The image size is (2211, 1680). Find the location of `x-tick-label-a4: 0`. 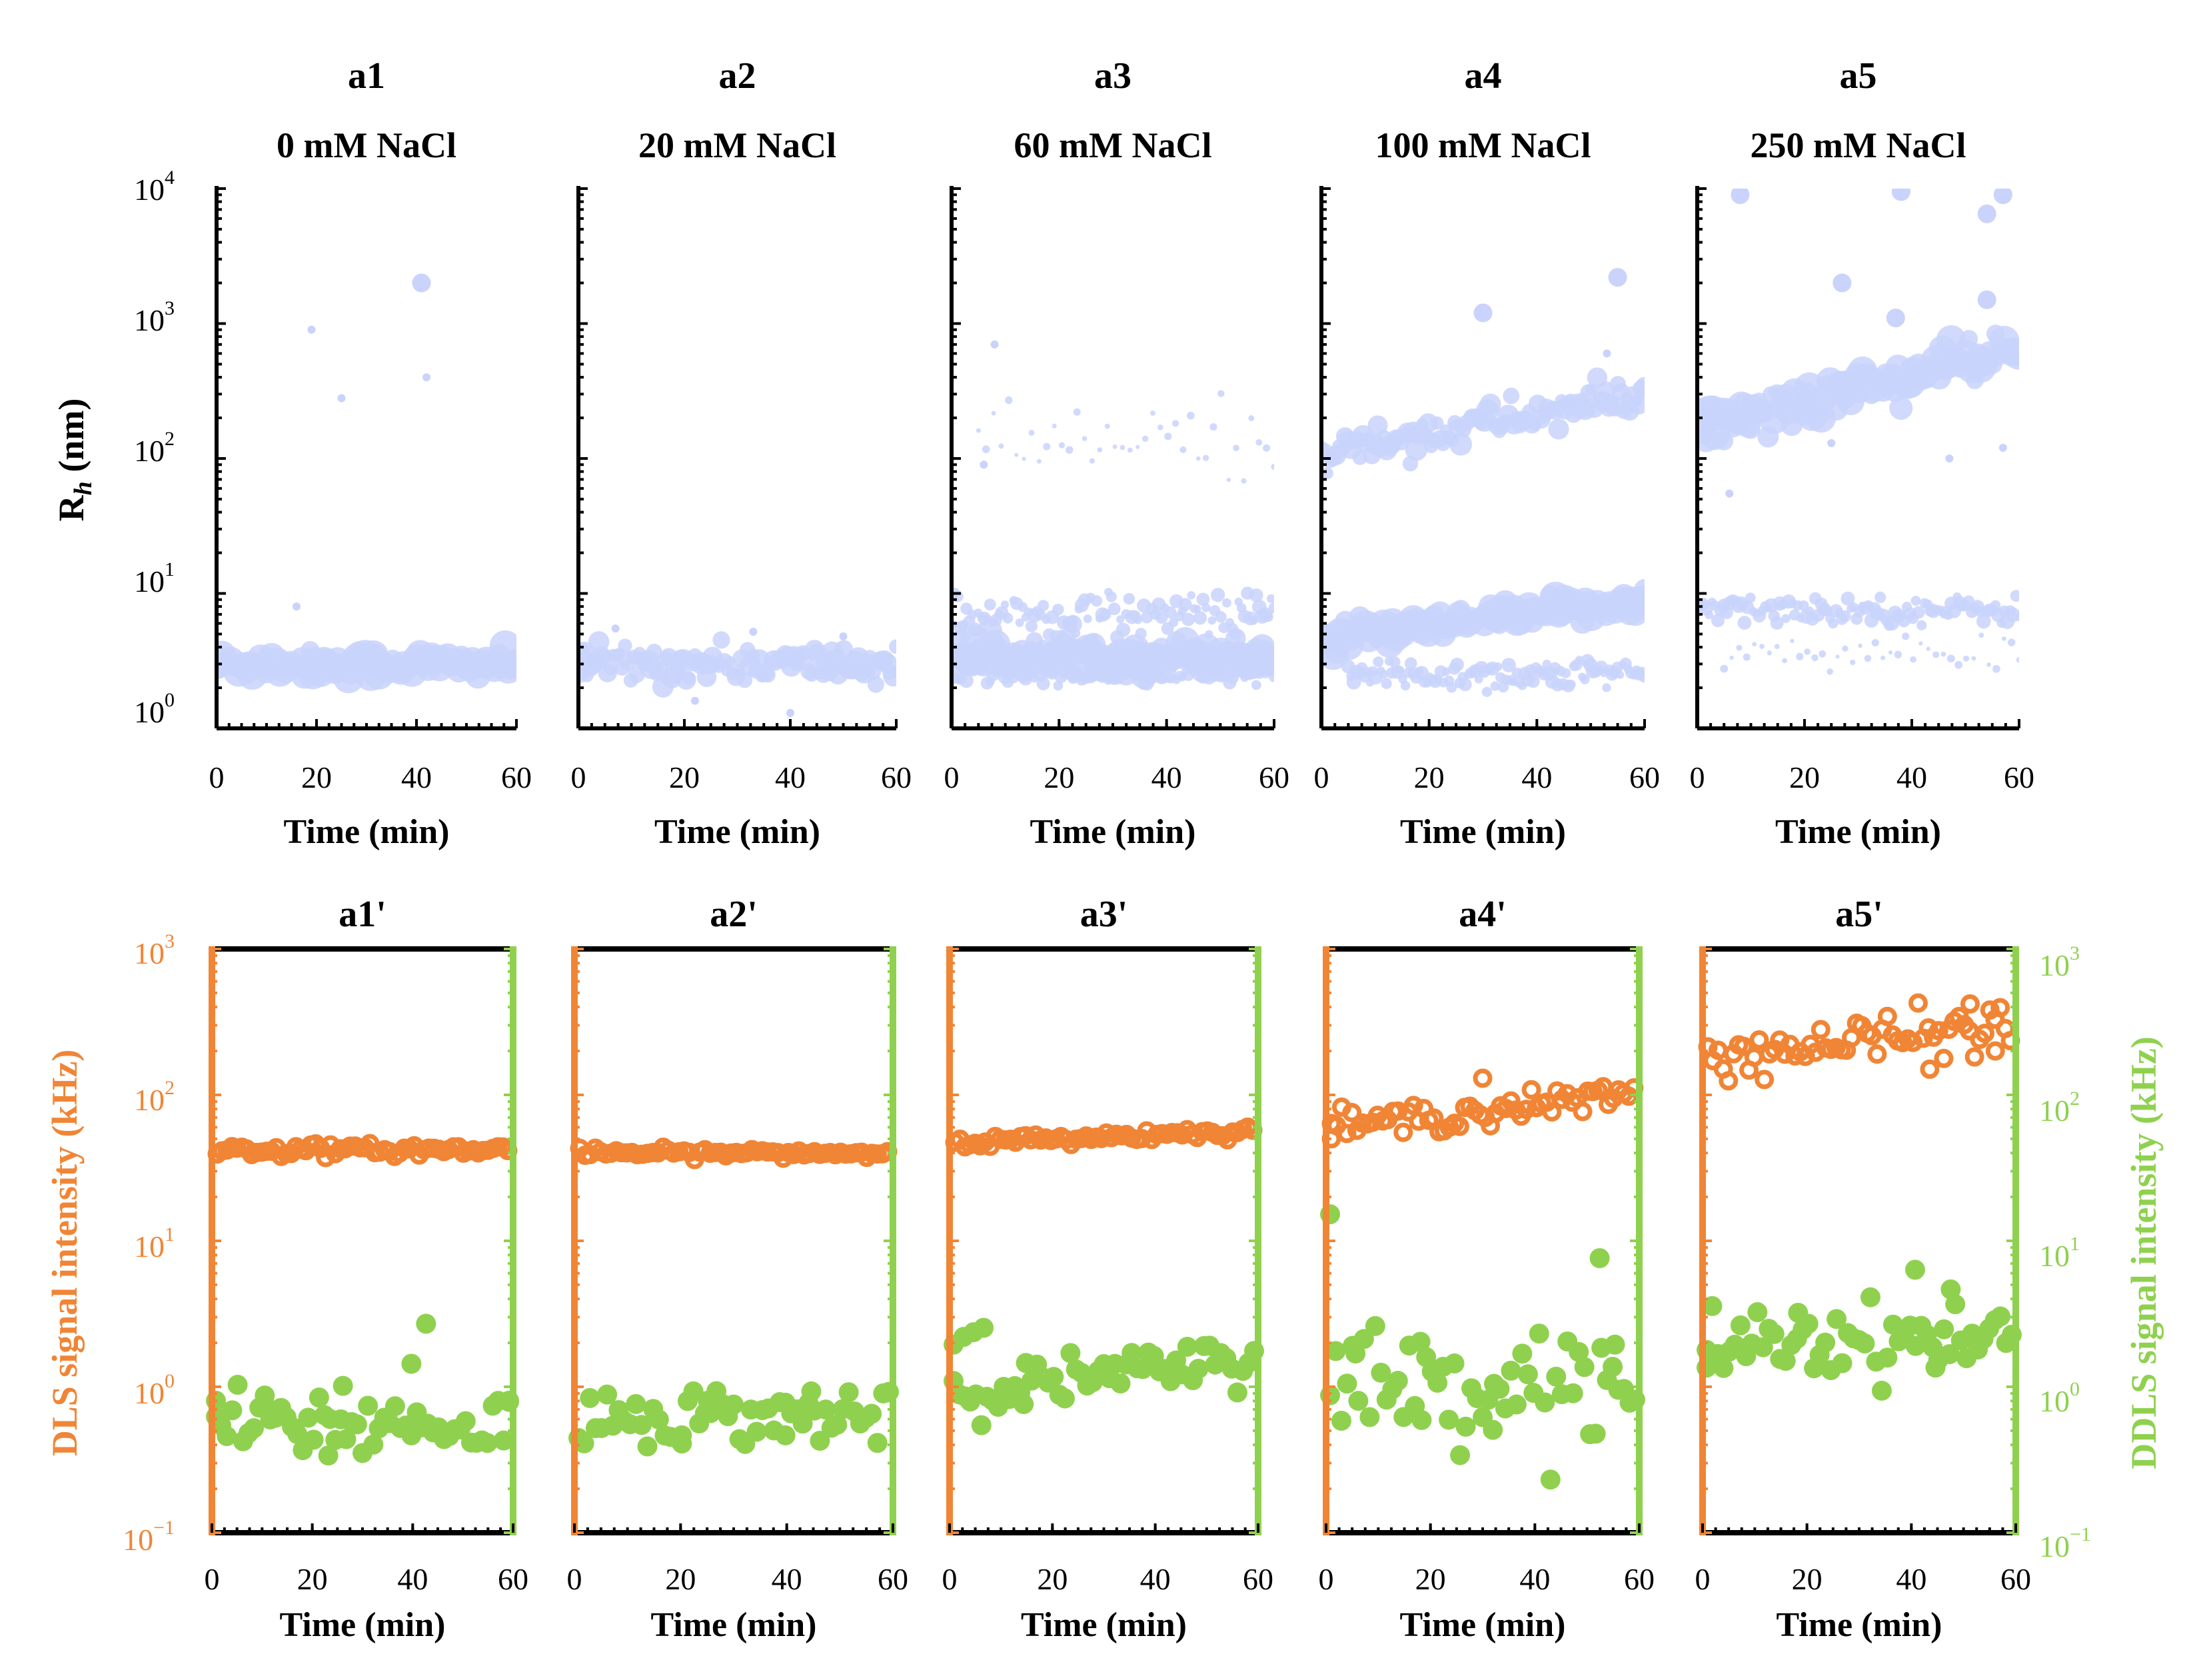

x-tick-label-a4: 0 is located at coordinates (1321, 777).